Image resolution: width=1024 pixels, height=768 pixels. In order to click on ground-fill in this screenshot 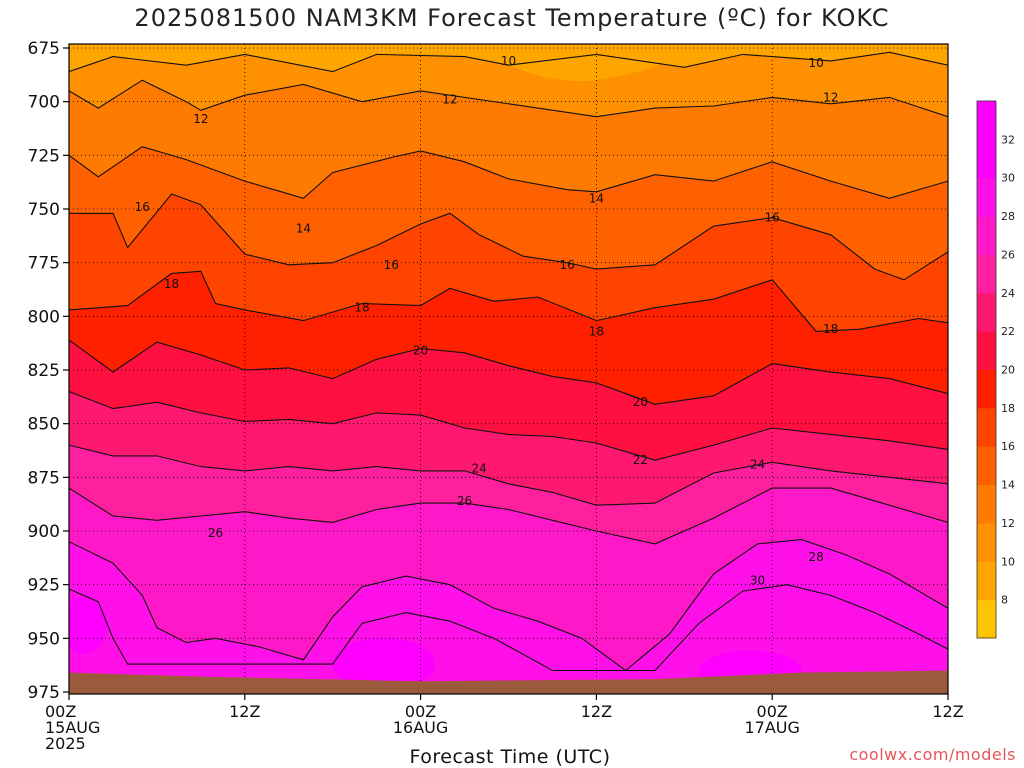, I will do `click(508, 682)`.